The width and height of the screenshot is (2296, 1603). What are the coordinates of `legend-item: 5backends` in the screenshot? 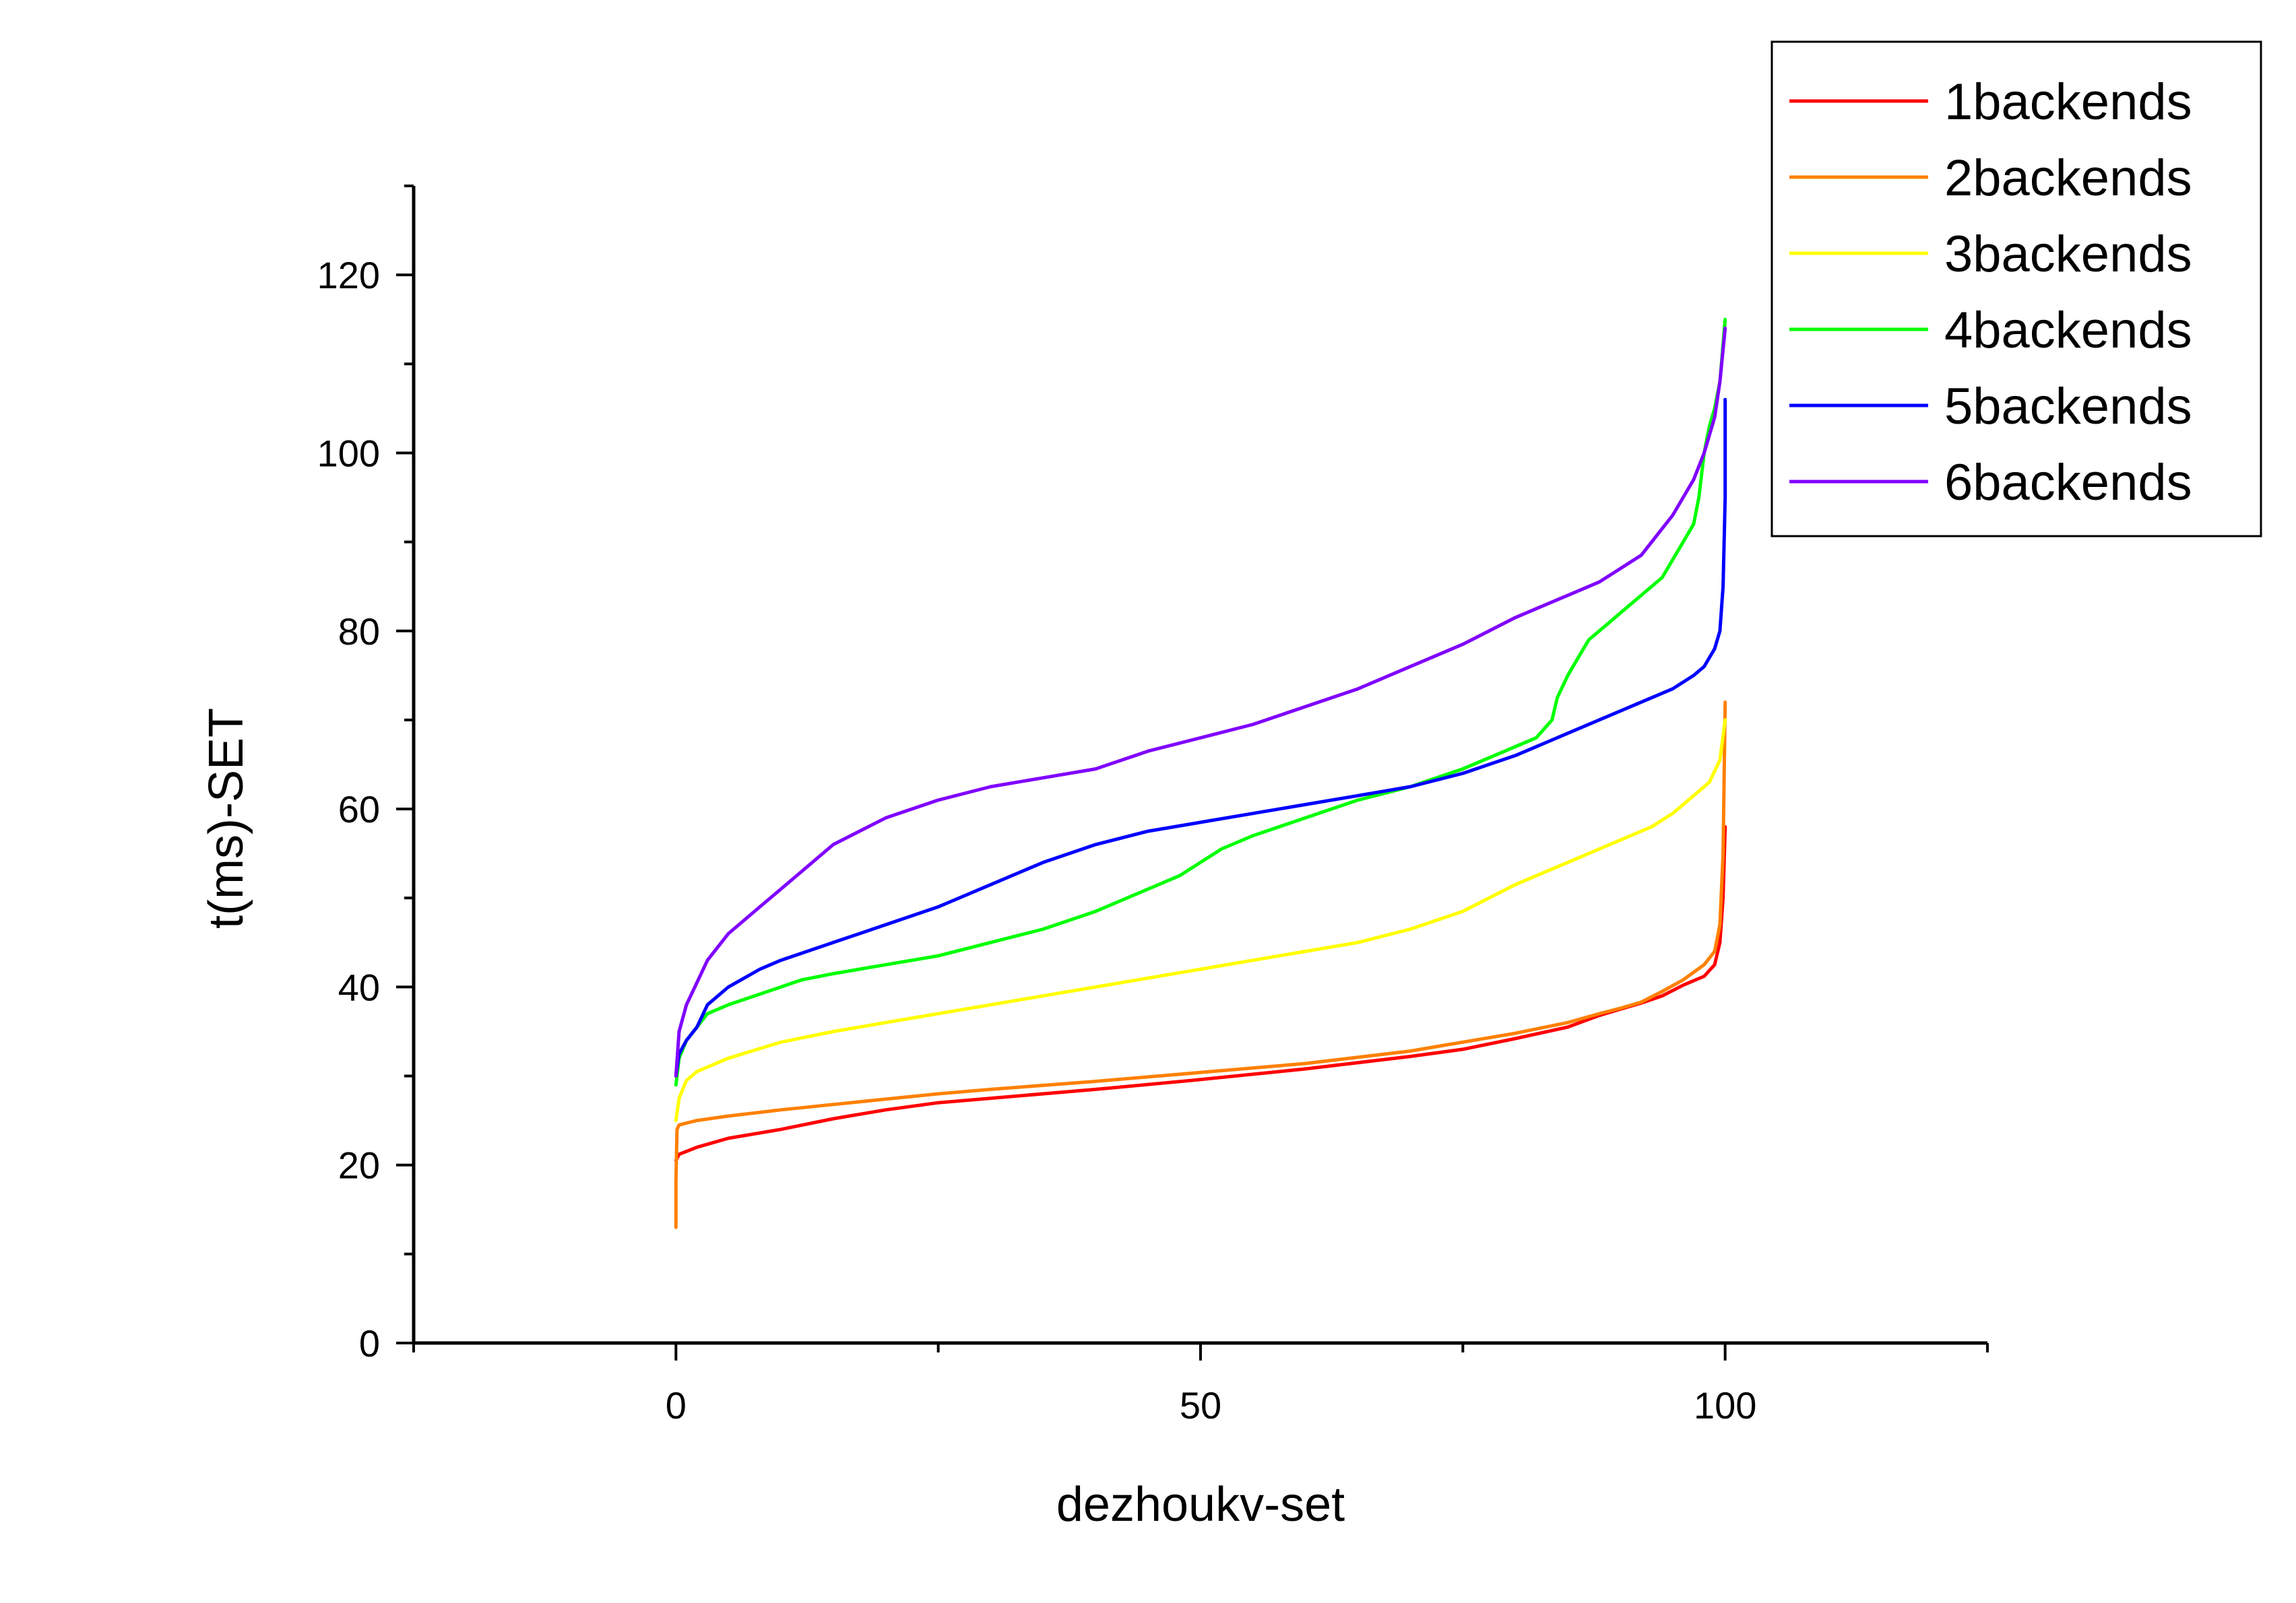 It's located at (1990, 406).